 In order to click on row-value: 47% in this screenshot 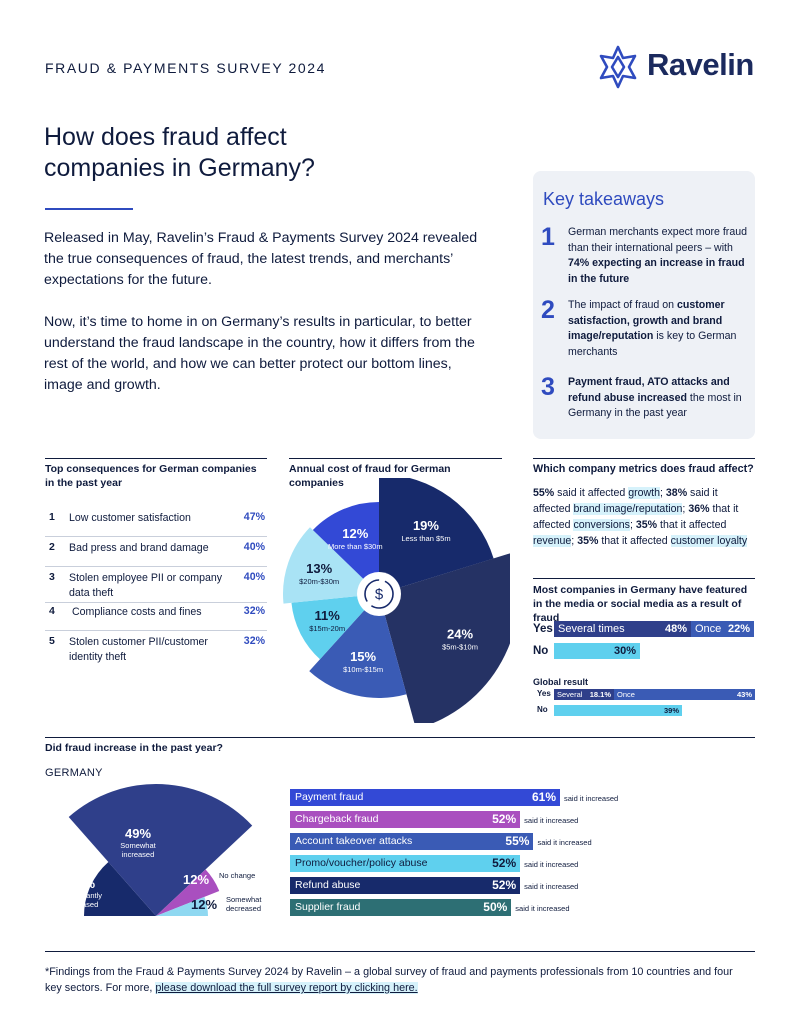, I will do `click(254, 517)`.